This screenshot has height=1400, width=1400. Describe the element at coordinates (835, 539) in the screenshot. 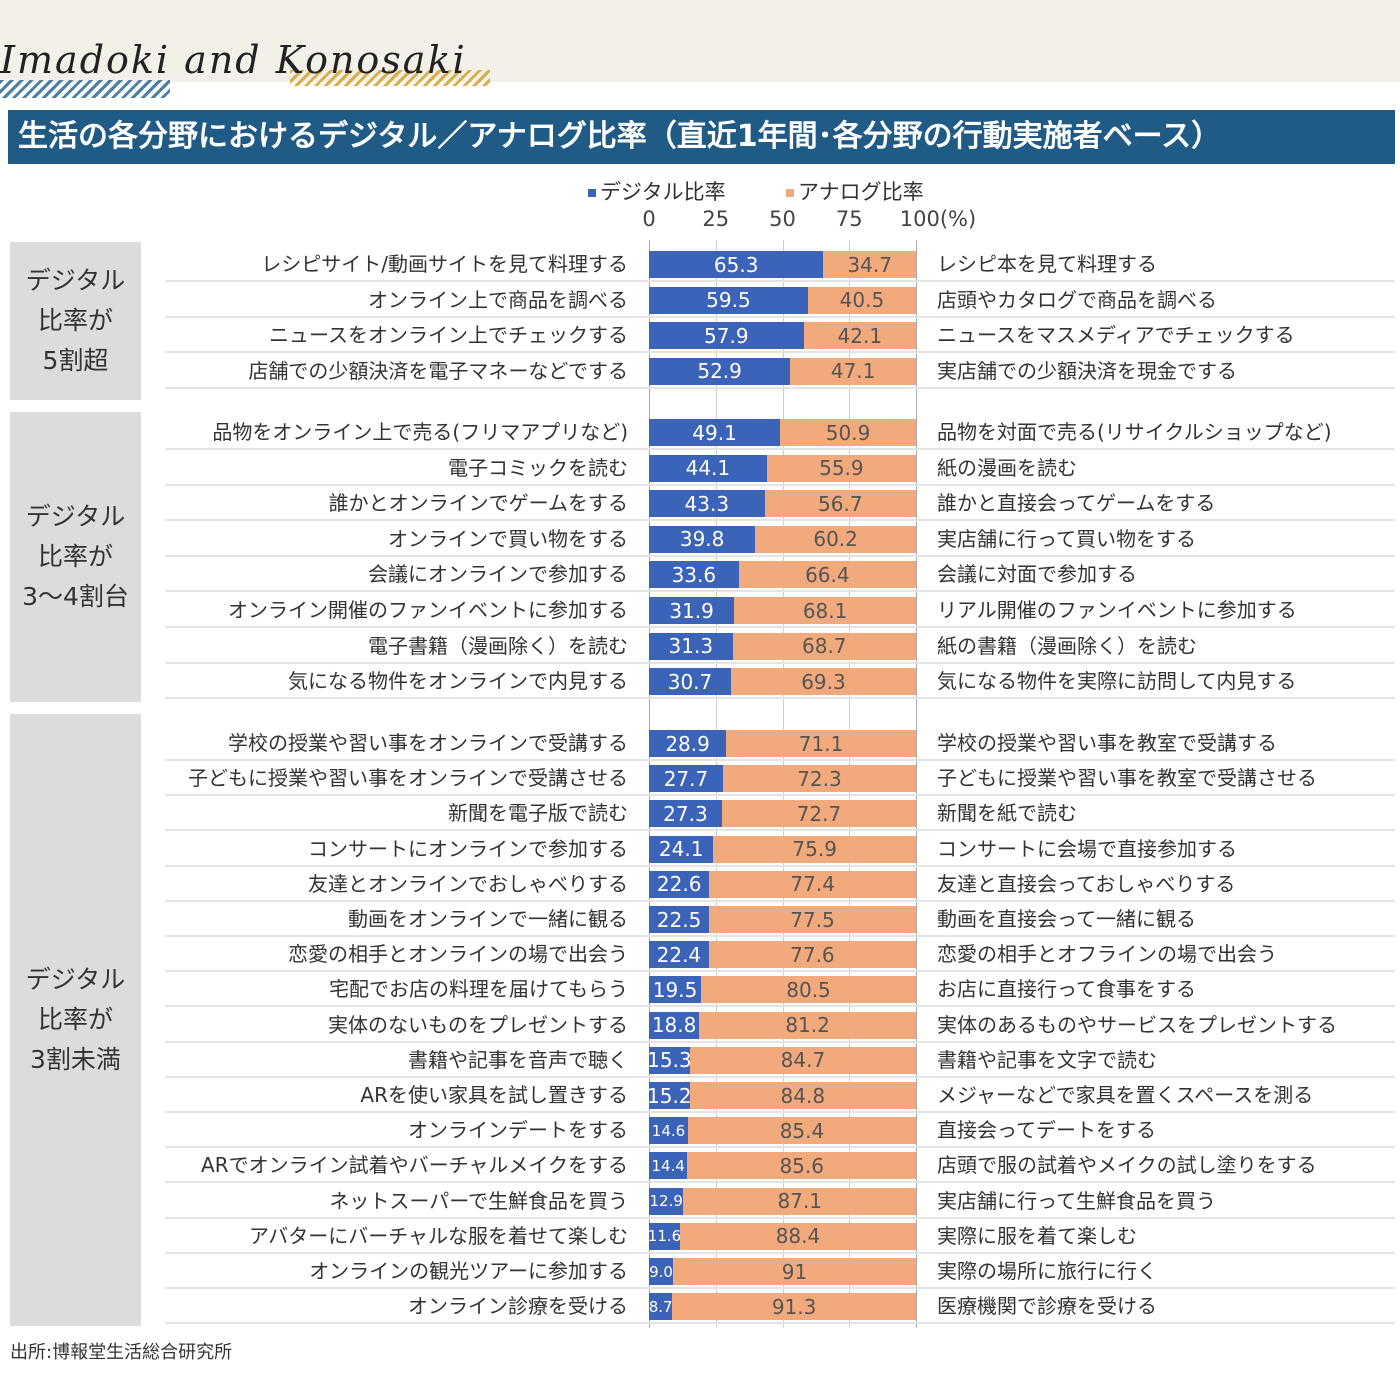

I see `bar-analog: 60.2` at that location.